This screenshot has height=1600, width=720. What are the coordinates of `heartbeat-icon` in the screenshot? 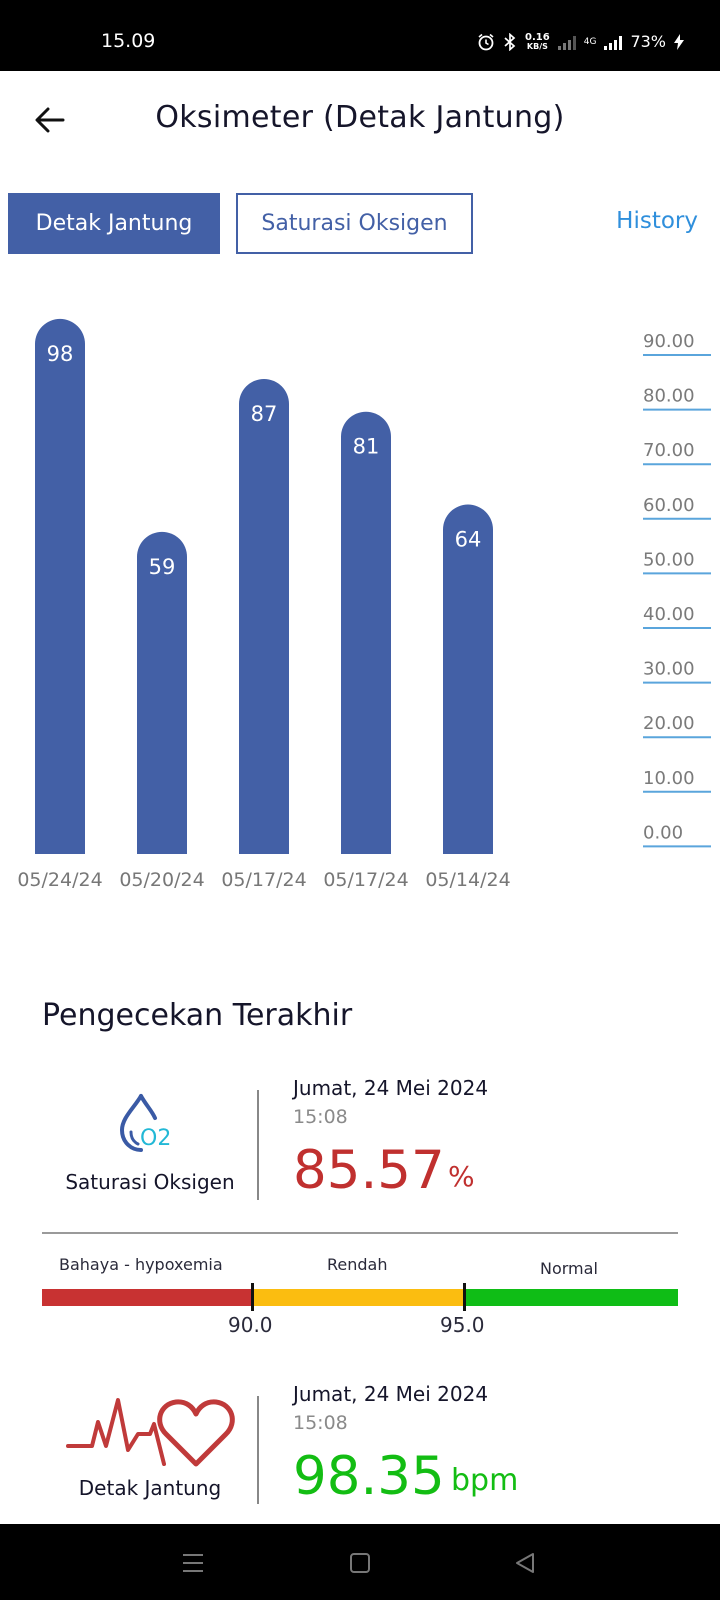 It's located at (150, 1432).